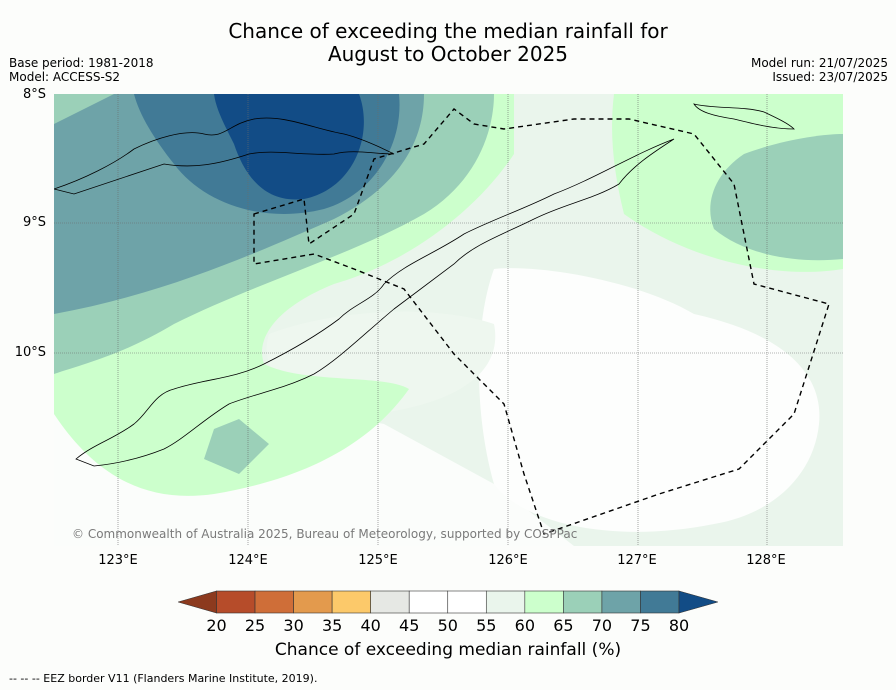 The width and height of the screenshot is (896, 690). Describe the element at coordinates (448, 54) in the screenshot. I see `title-line-2: August to October 2025` at that location.